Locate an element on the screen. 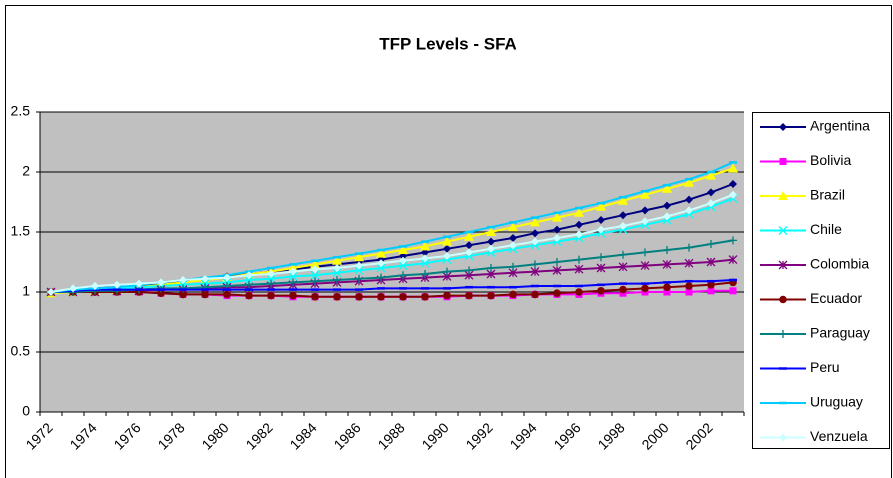 The image size is (893, 478). legend-label: Paraguay is located at coordinates (840, 333).